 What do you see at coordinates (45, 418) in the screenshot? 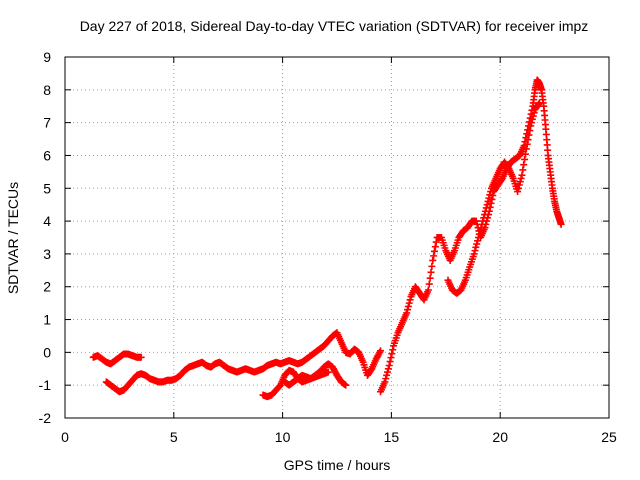
I see `y-tick-label: -2` at bounding box center [45, 418].